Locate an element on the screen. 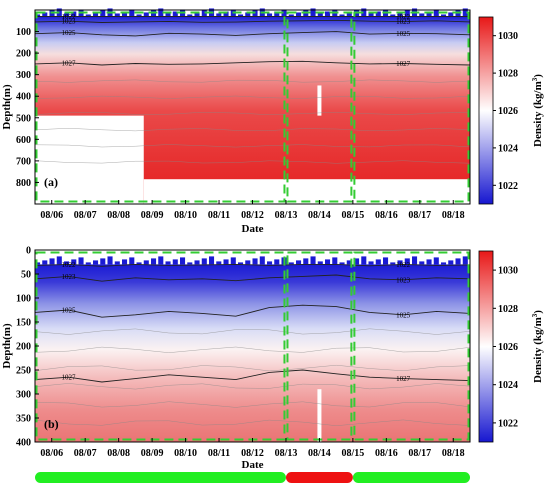 The width and height of the screenshot is (550, 488). colorbar-tick-label: 1022 is located at coordinates (508, 186).